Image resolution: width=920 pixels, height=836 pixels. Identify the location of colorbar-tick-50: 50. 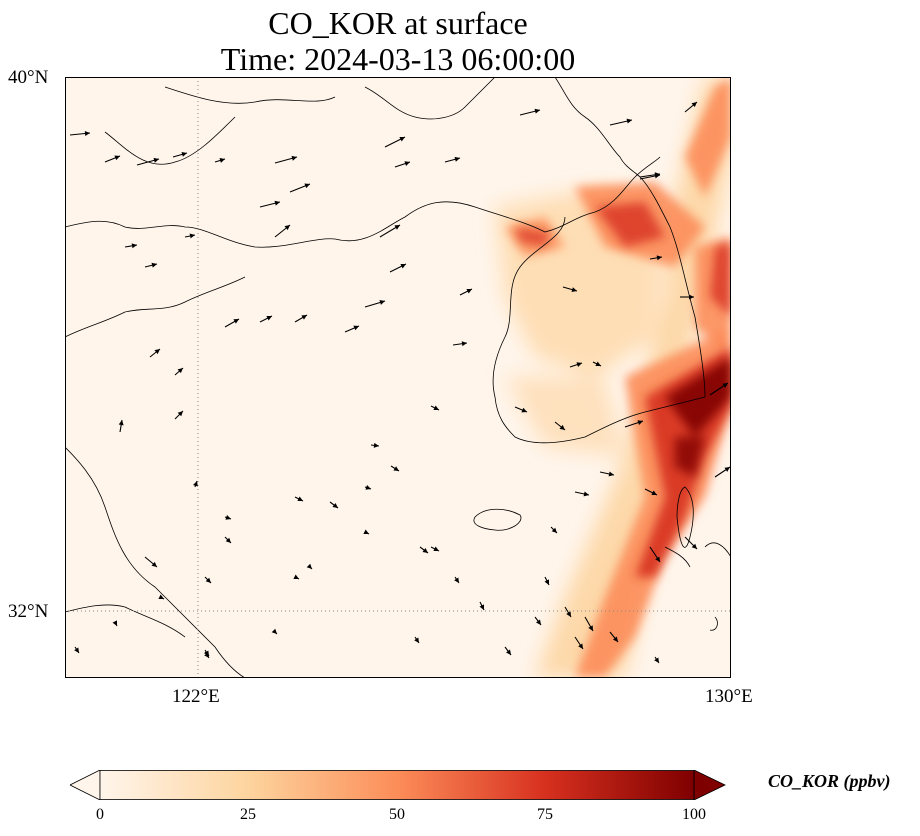
(397, 814).